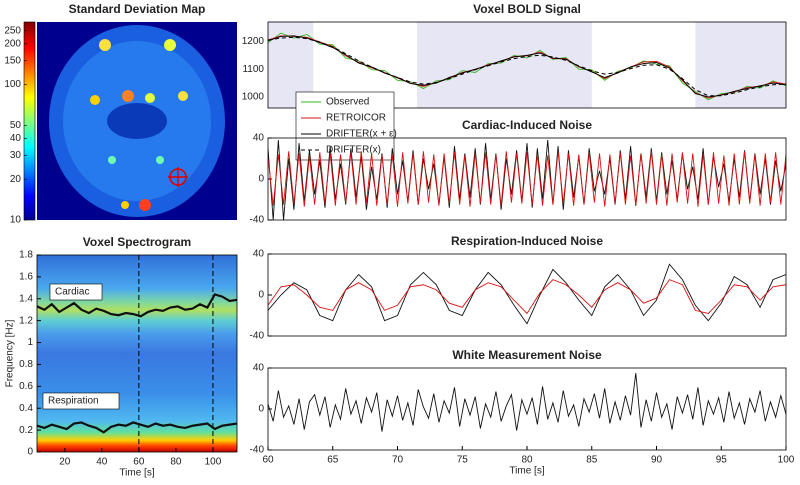 This screenshot has height=485, width=800. Describe the element at coordinates (26, 430) in the screenshot. I see `y-tick-label: 0.2` at that location.